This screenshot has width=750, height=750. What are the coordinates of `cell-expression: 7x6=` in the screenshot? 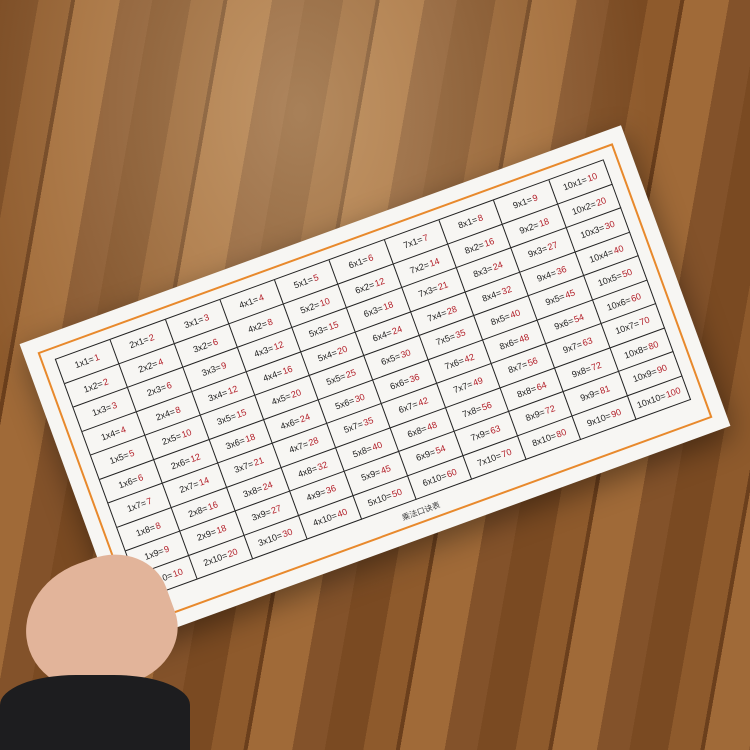 It's located at (454, 363).